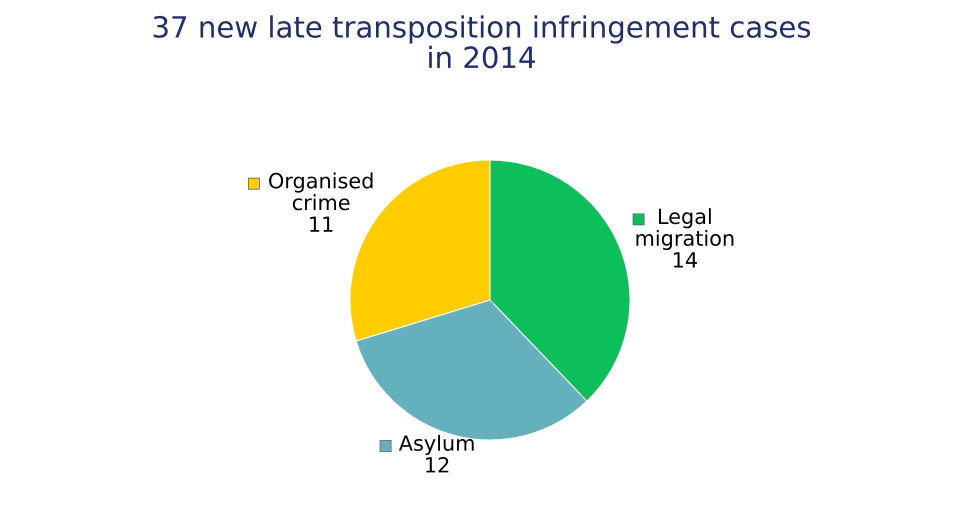  Describe the element at coordinates (321, 191) in the screenshot. I see `legend-label: Organised crime` at that location.